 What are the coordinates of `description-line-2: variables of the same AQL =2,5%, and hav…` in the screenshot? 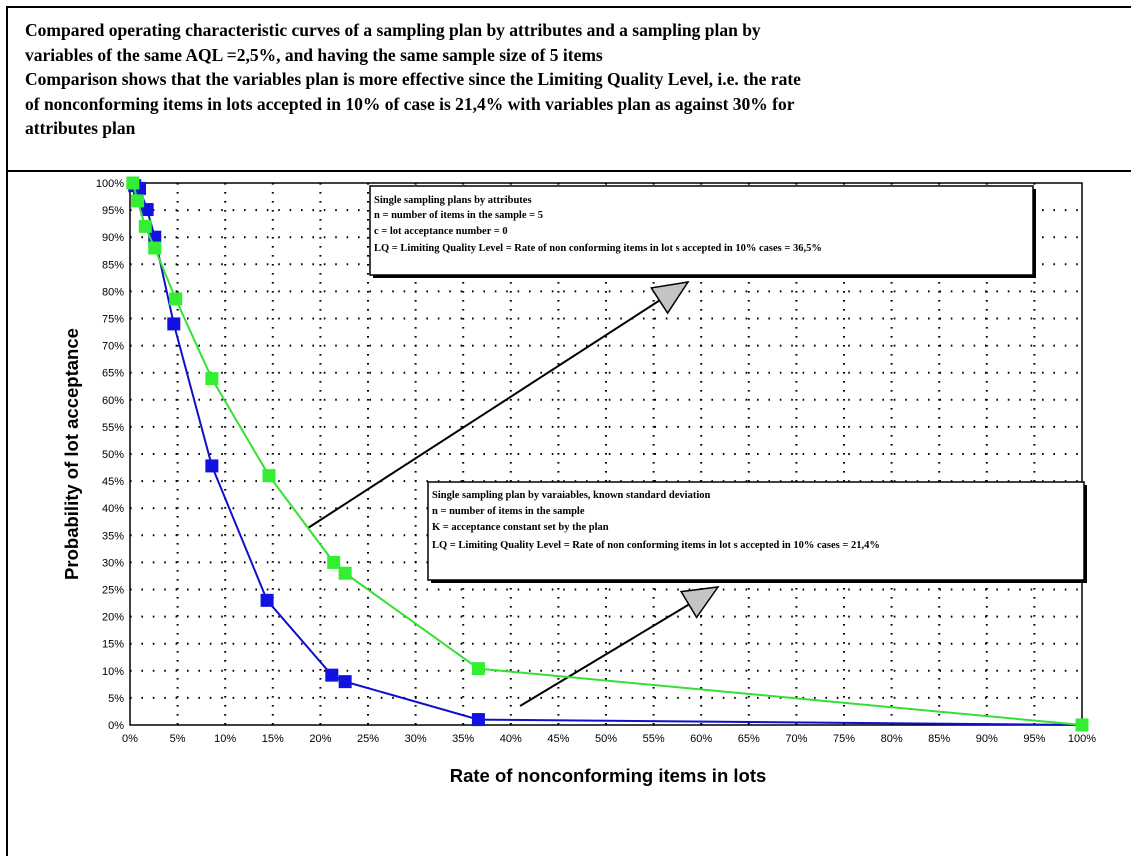 It's located at (314, 54).